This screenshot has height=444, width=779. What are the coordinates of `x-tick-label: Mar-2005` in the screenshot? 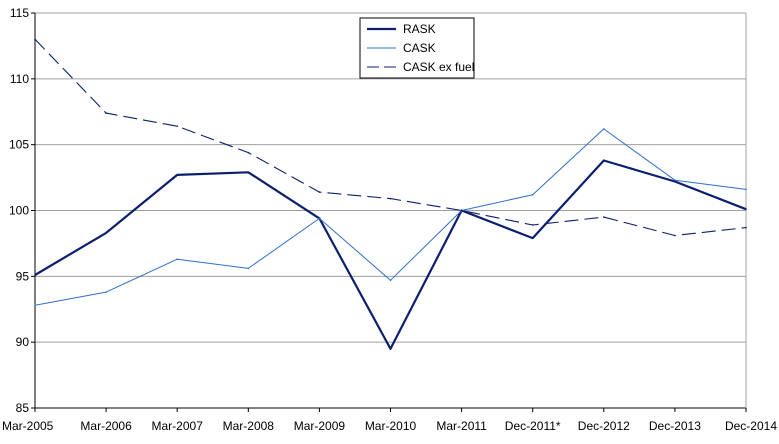 It's located at (28, 426).